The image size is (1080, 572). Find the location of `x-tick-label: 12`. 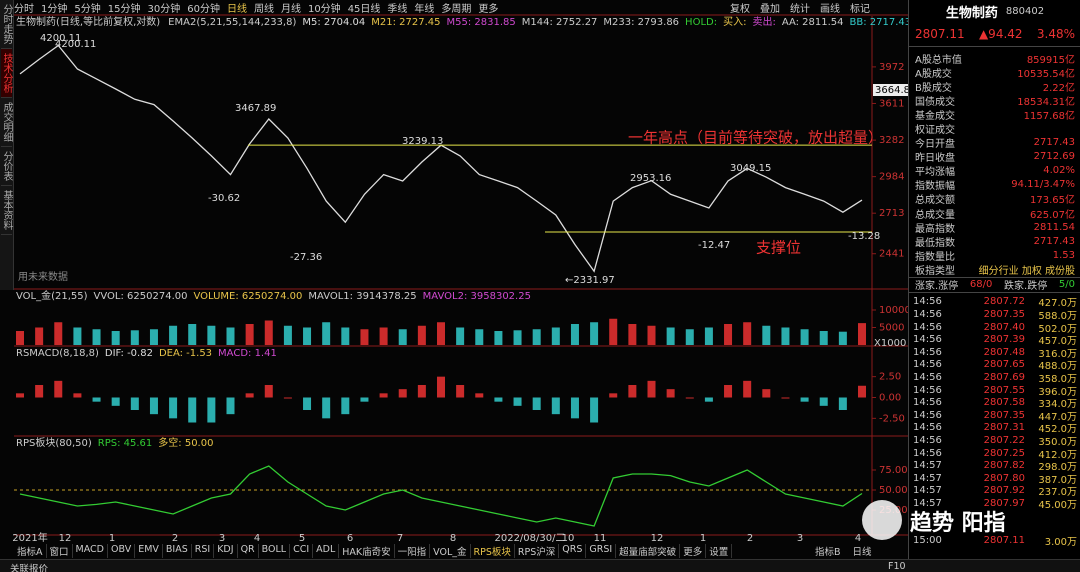

x-tick-label: 12 is located at coordinates (65, 538).